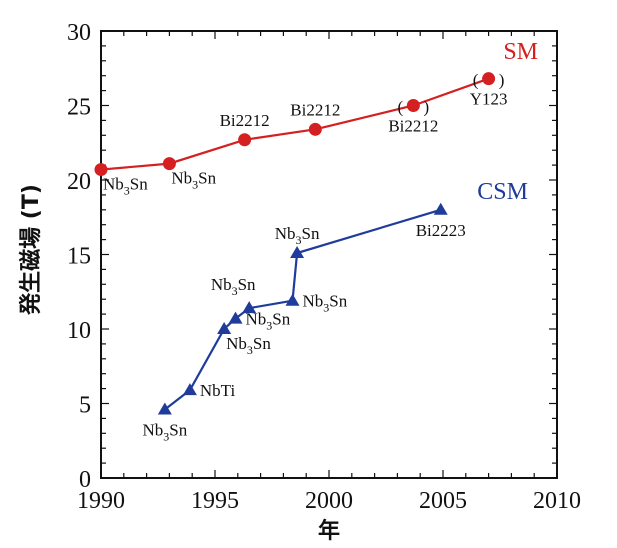 The height and width of the screenshot is (548, 617). What do you see at coordinates (329, 531) in the screenshot?
I see `x-axis-title: 年` at bounding box center [329, 531].